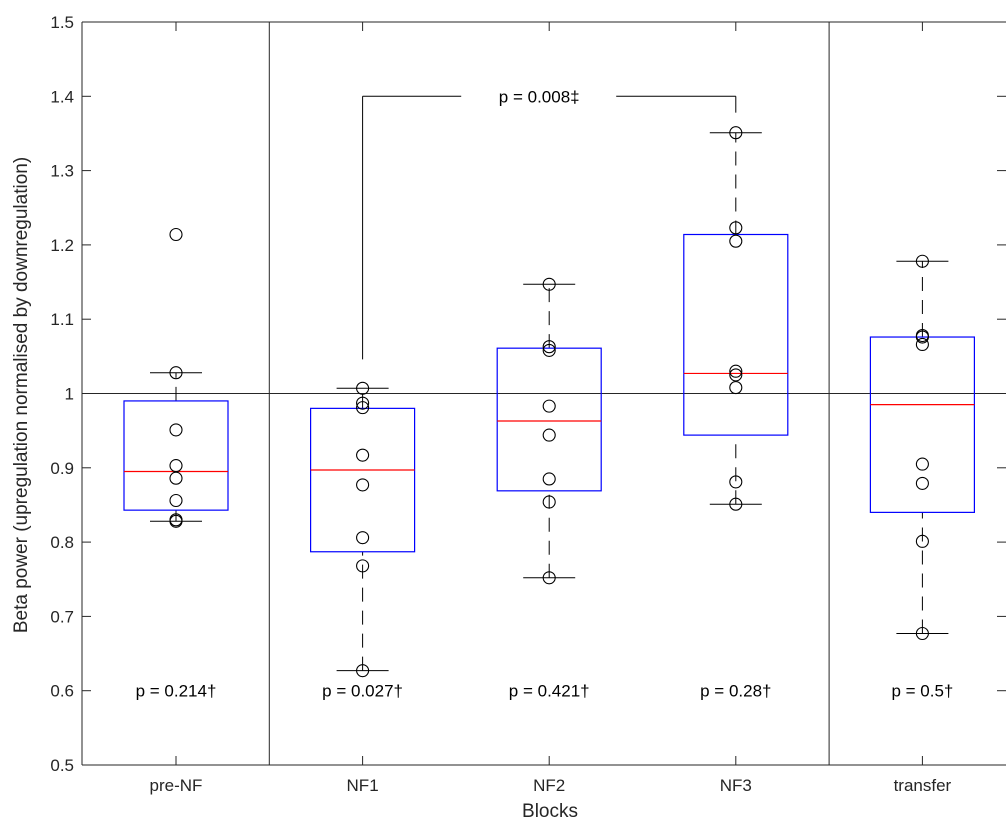 The image size is (1006, 825). What do you see at coordinates (176, 785) in the screenshot?
I see `x-tick-label: pre-NF` at bounding box center [176, 785].